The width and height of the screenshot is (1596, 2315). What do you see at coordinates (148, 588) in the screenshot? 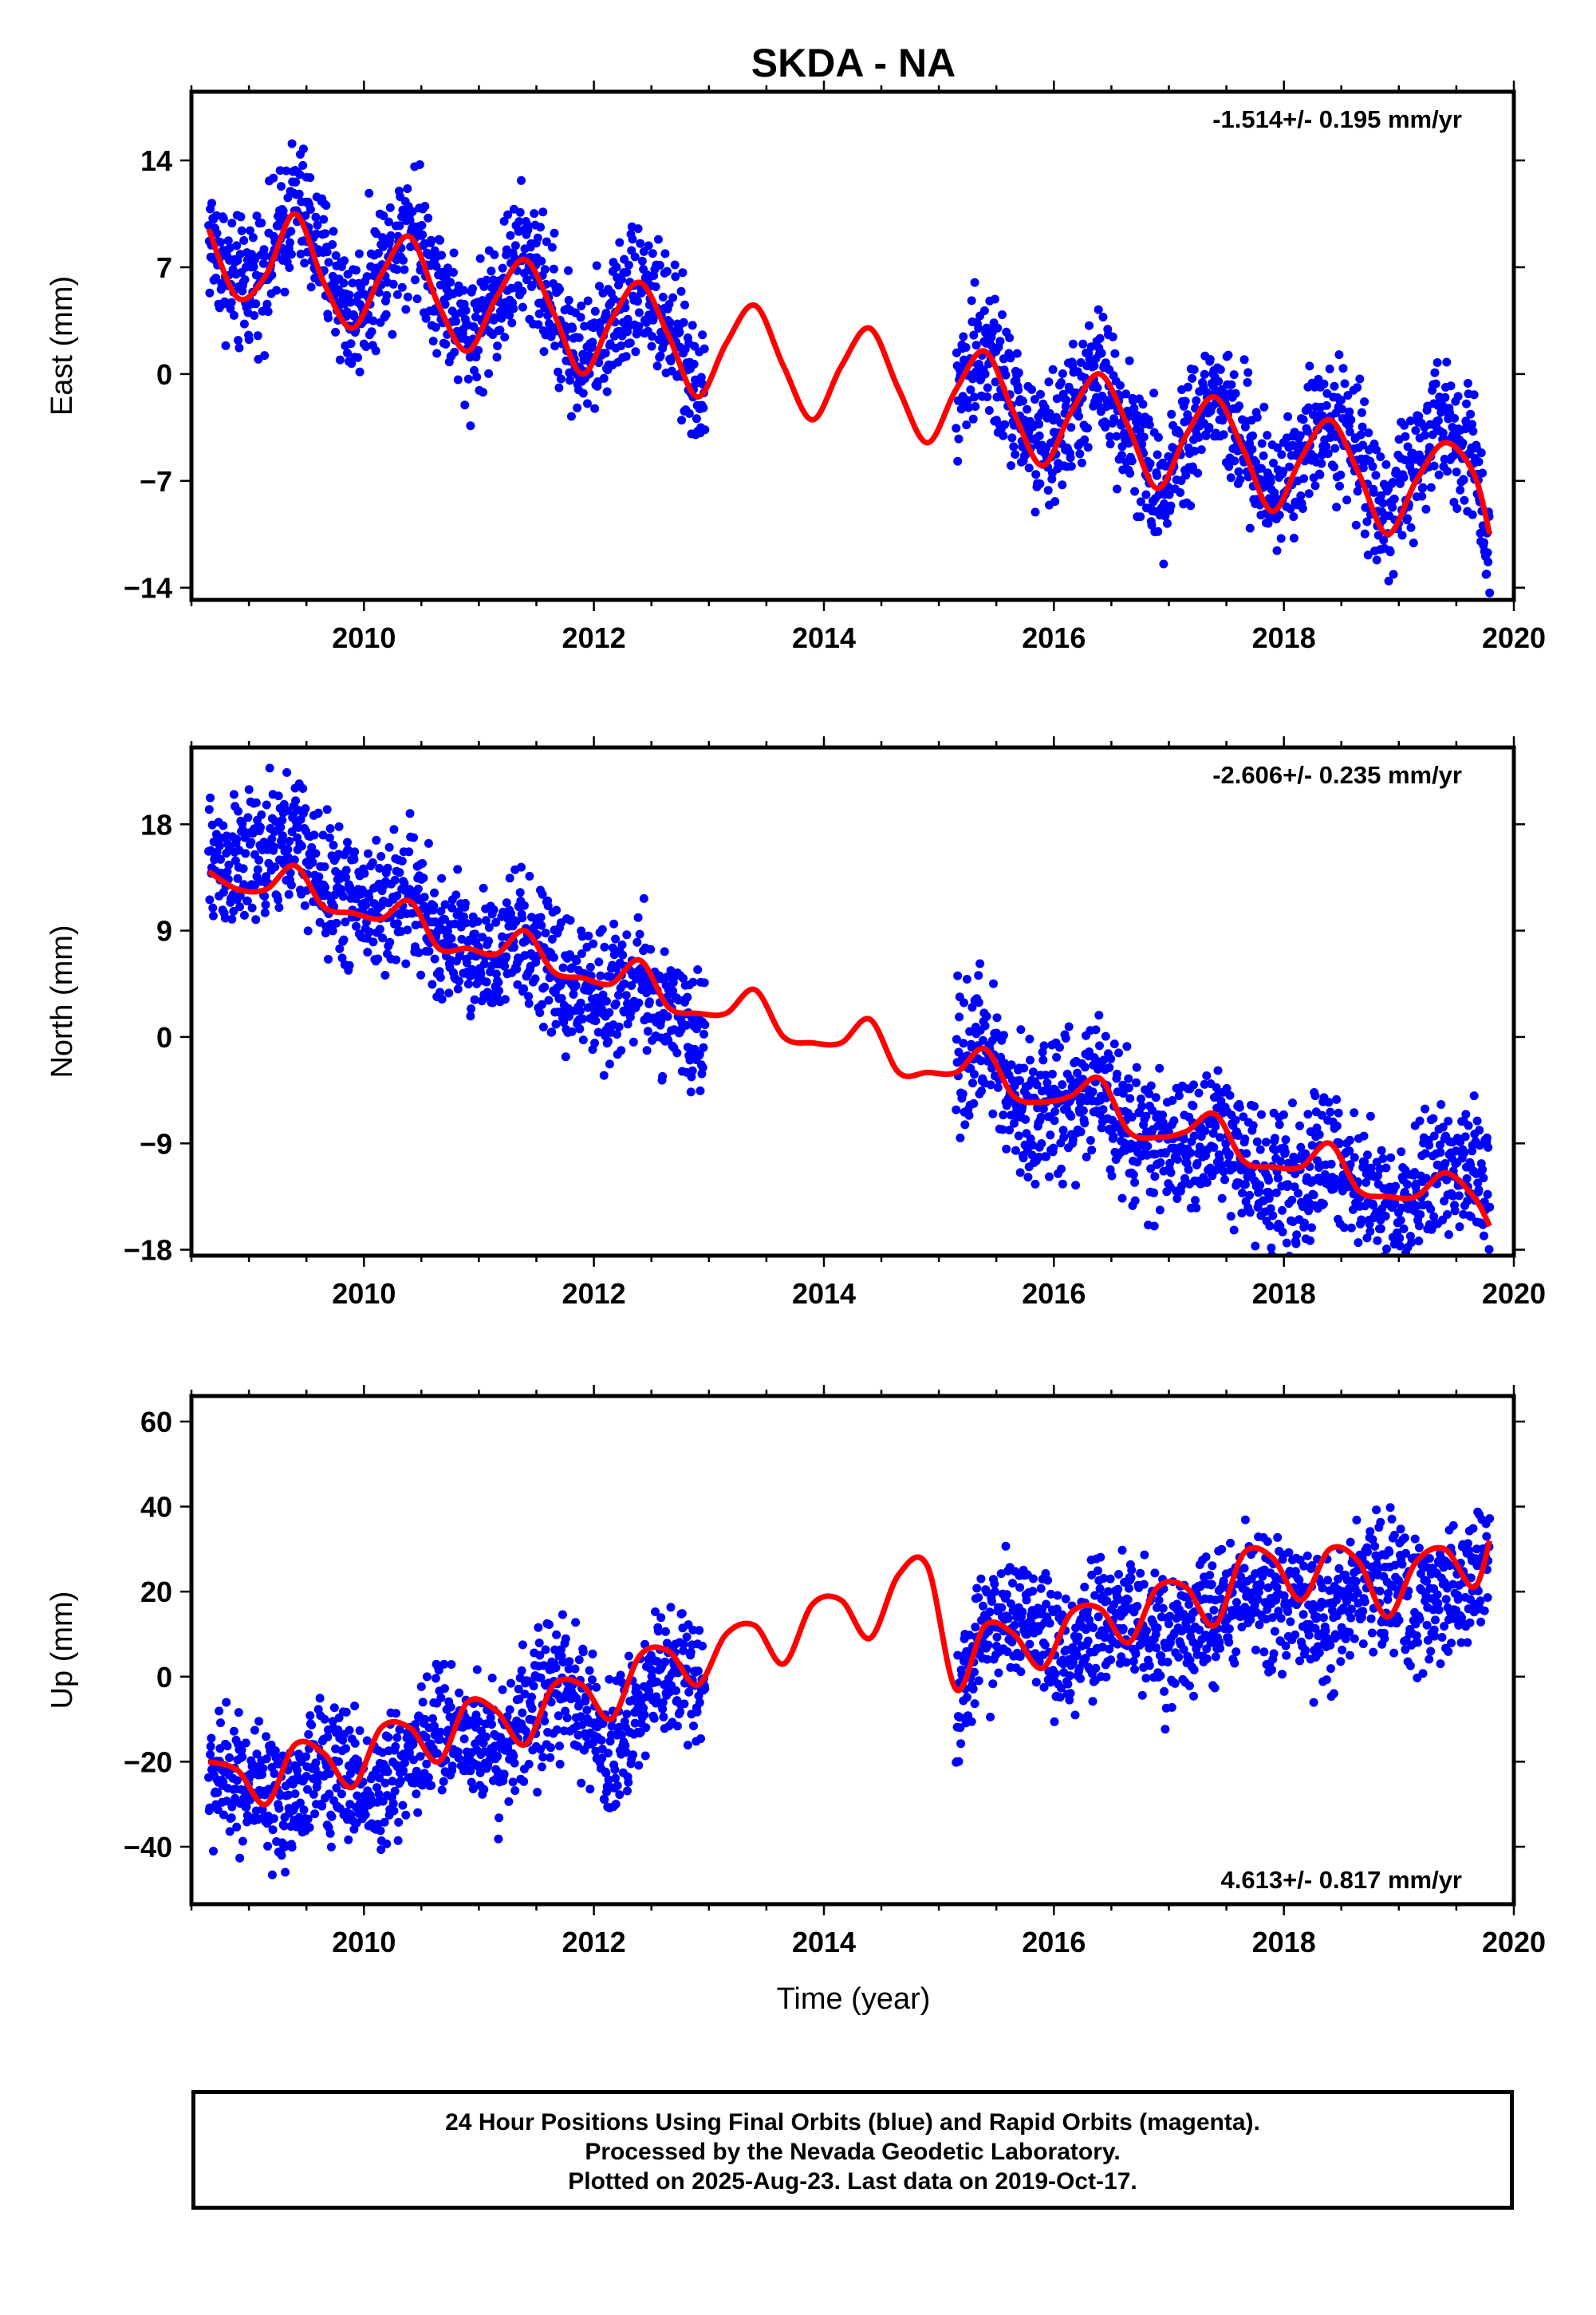
I see `east-ytick-label--14: −14` at bounding box center [148, 588].